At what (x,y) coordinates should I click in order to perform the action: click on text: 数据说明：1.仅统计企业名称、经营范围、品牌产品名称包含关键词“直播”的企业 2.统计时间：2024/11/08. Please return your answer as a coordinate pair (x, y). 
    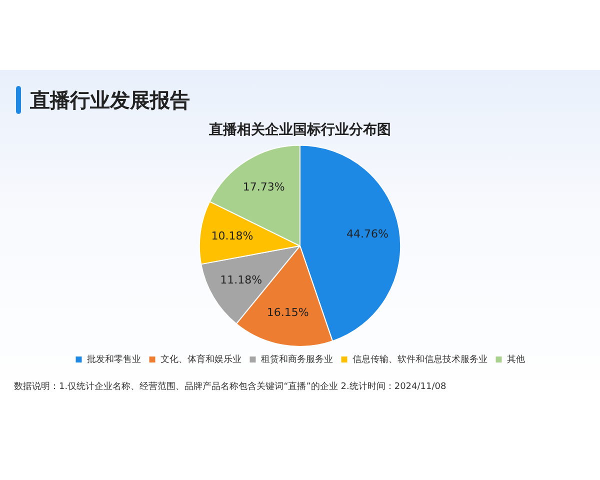
    Looking at the image, I should click on (230, 386).